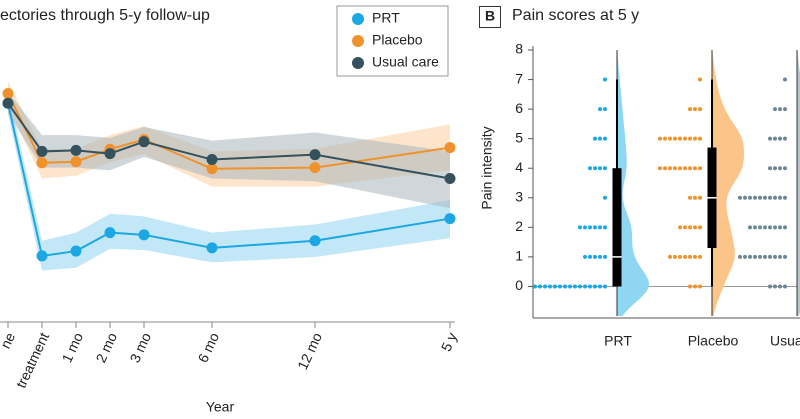 This screenshot has width=800, height=419. Describe the element at coordinates (9, 340) in the screenshot. I see `x-tick-label: ne` at that location.